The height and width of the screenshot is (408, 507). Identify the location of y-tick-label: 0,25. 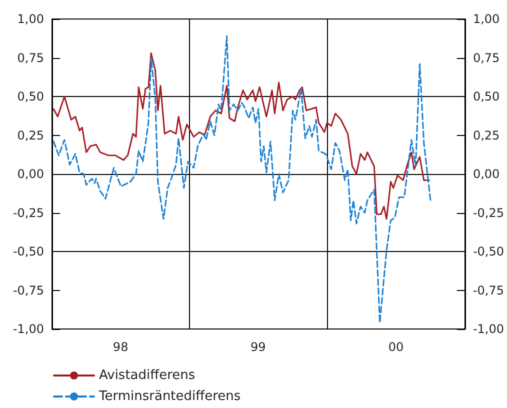
(30, 135).